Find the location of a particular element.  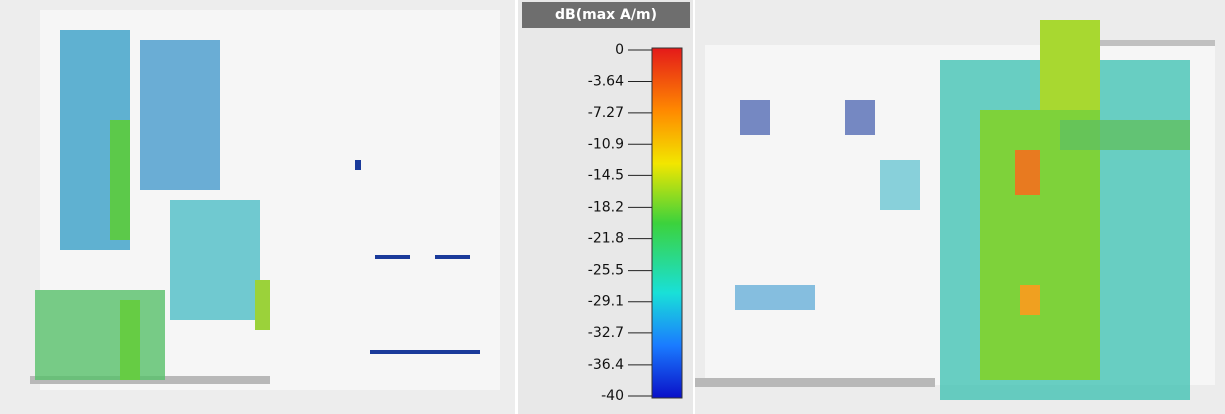

tick-label: -18.2 is located at coordinates (606, 207).